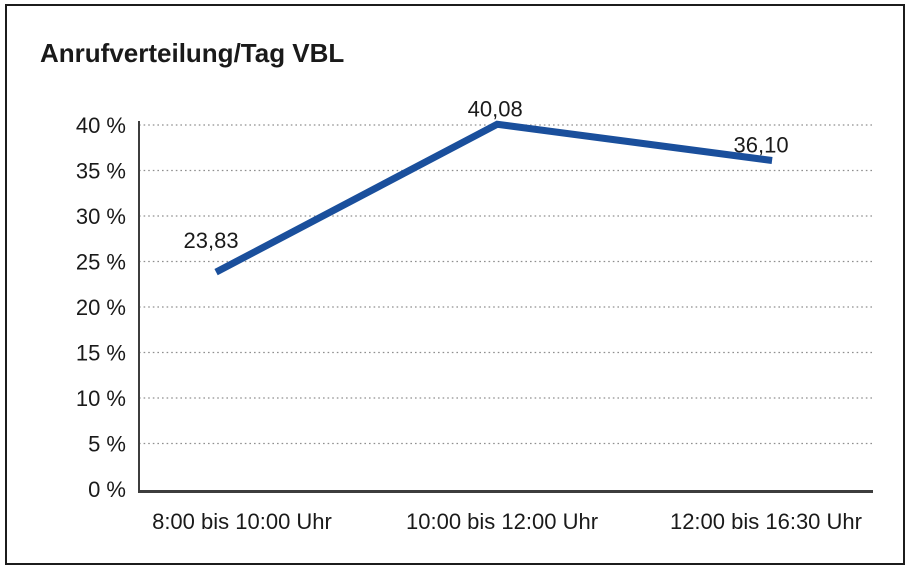  I want to click on y-tick-label: 30 %, so click(101, 216).